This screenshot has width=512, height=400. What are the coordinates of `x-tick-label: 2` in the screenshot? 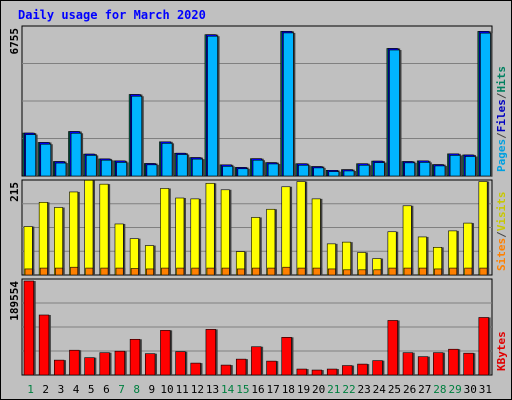 It's located at (45, 389).